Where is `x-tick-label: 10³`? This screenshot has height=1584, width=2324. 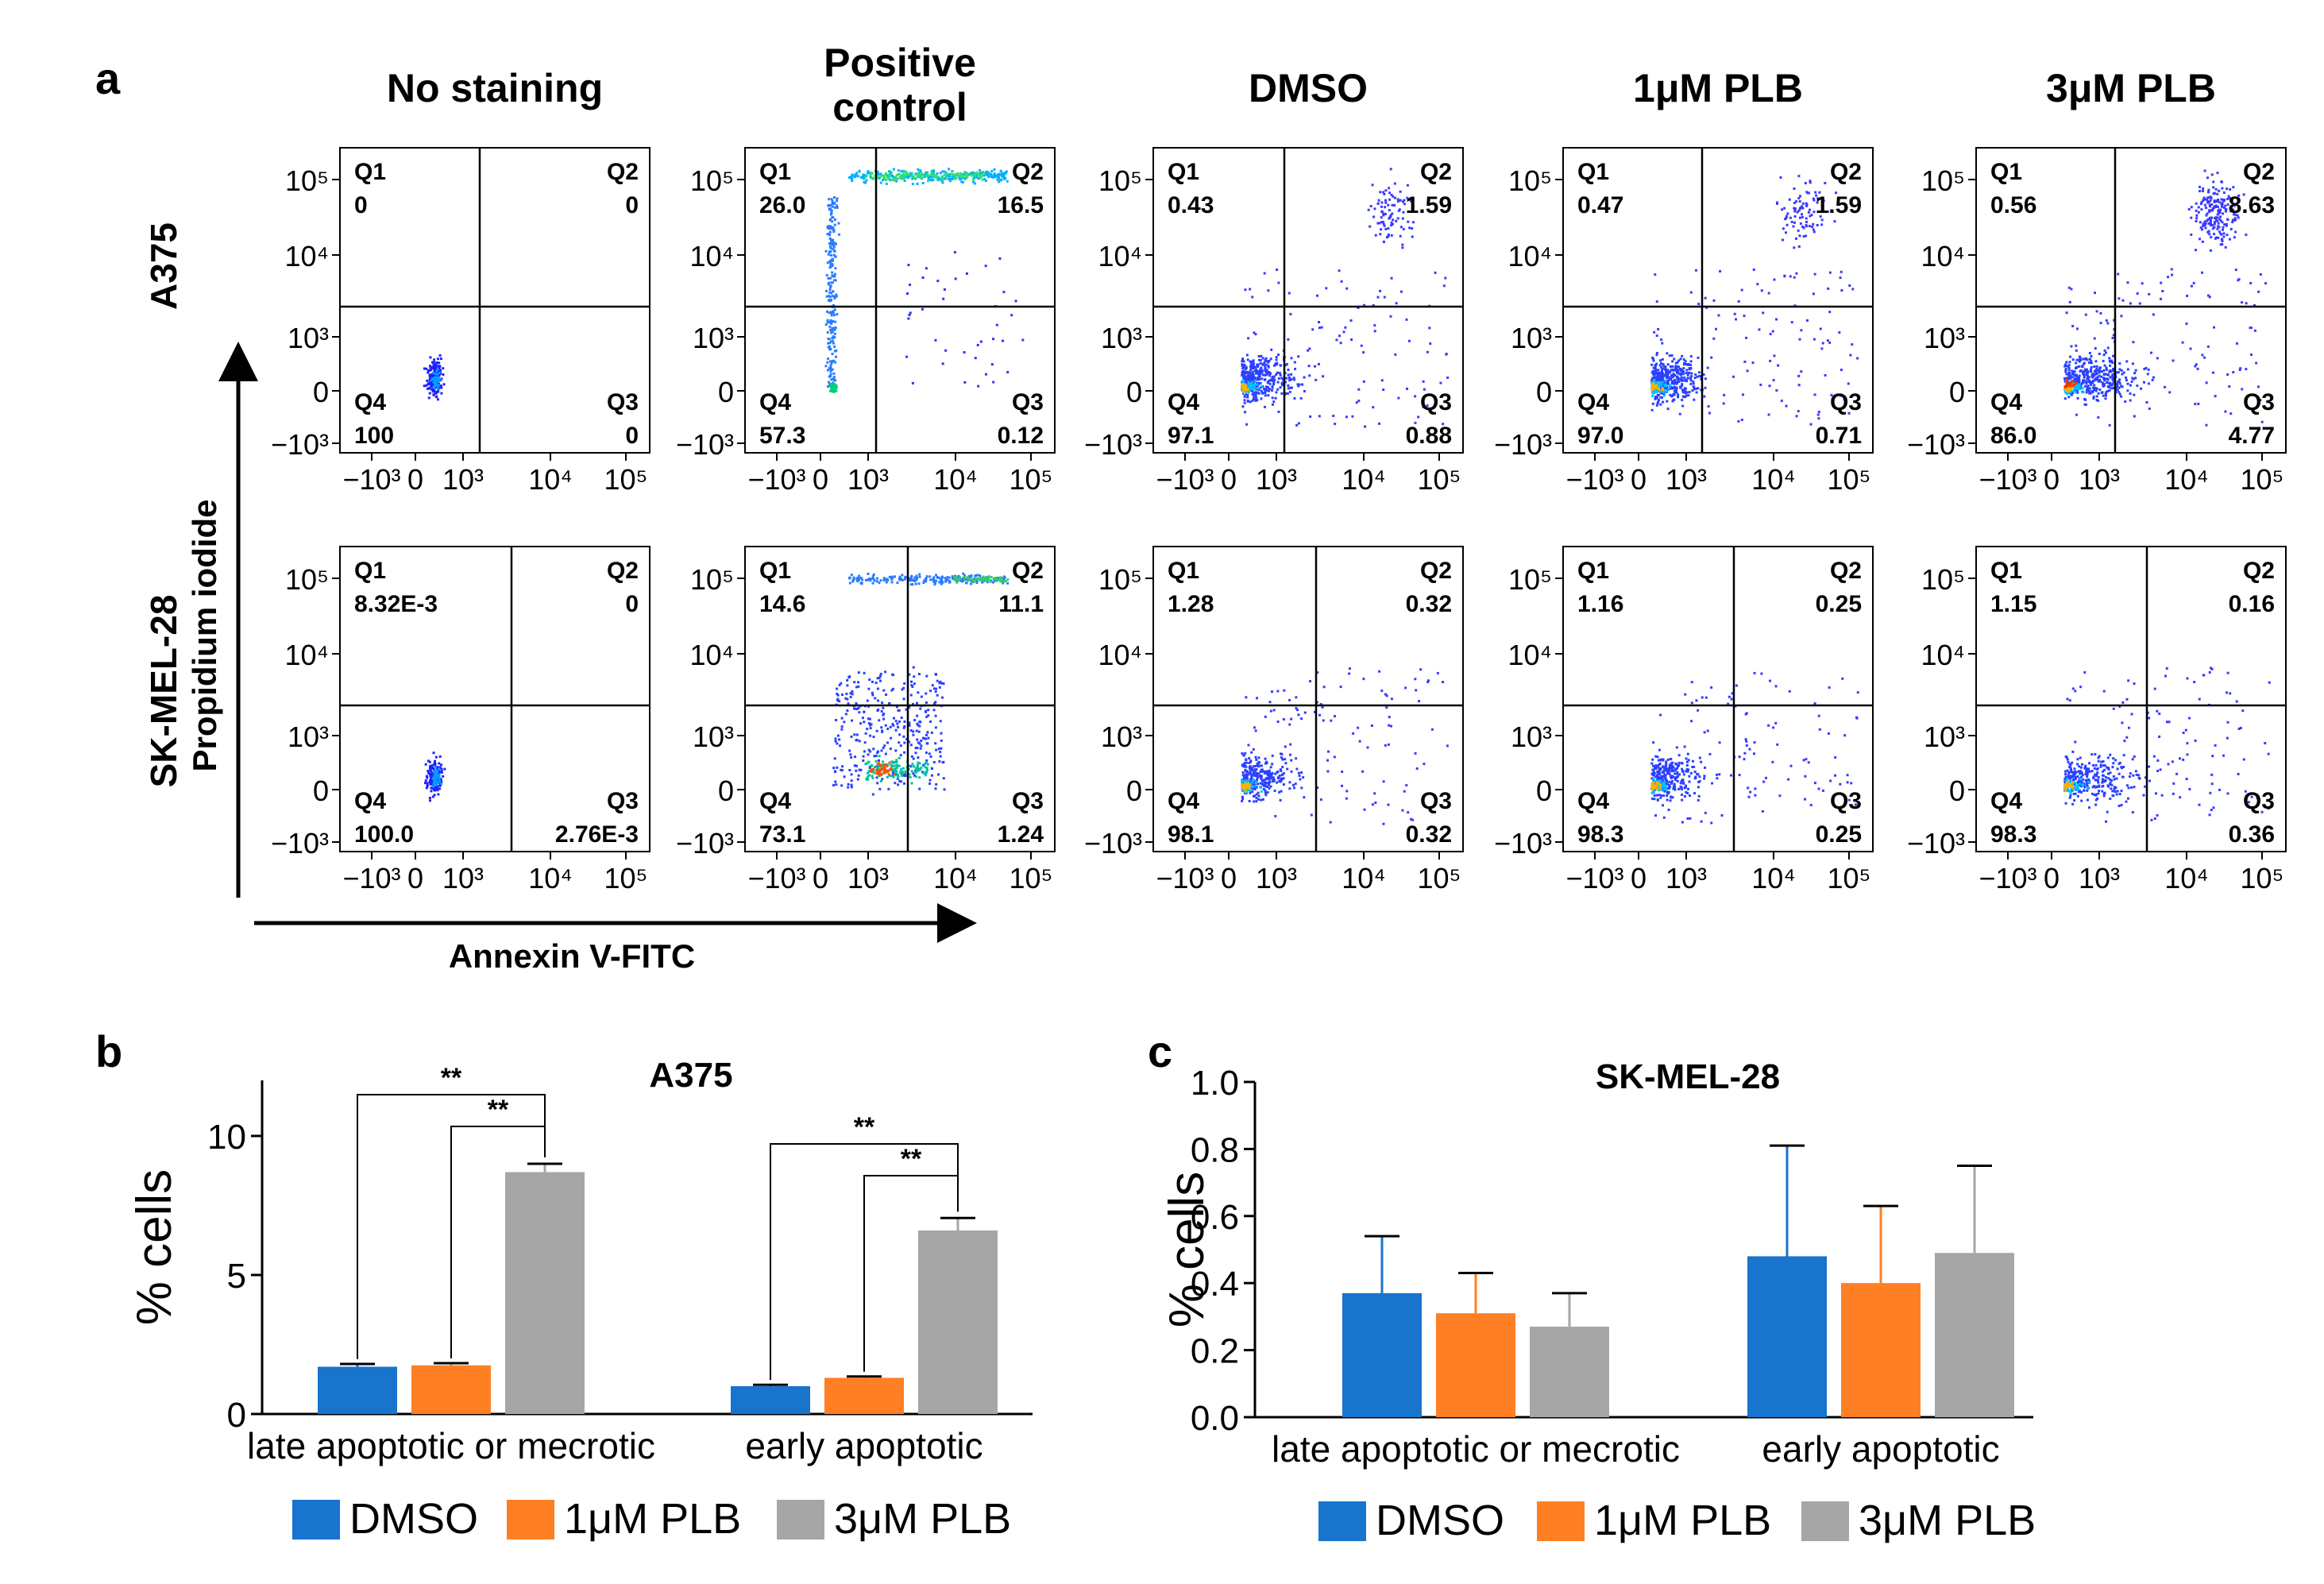 x-tick-label: 10³ is located at coordinates (868, 878).